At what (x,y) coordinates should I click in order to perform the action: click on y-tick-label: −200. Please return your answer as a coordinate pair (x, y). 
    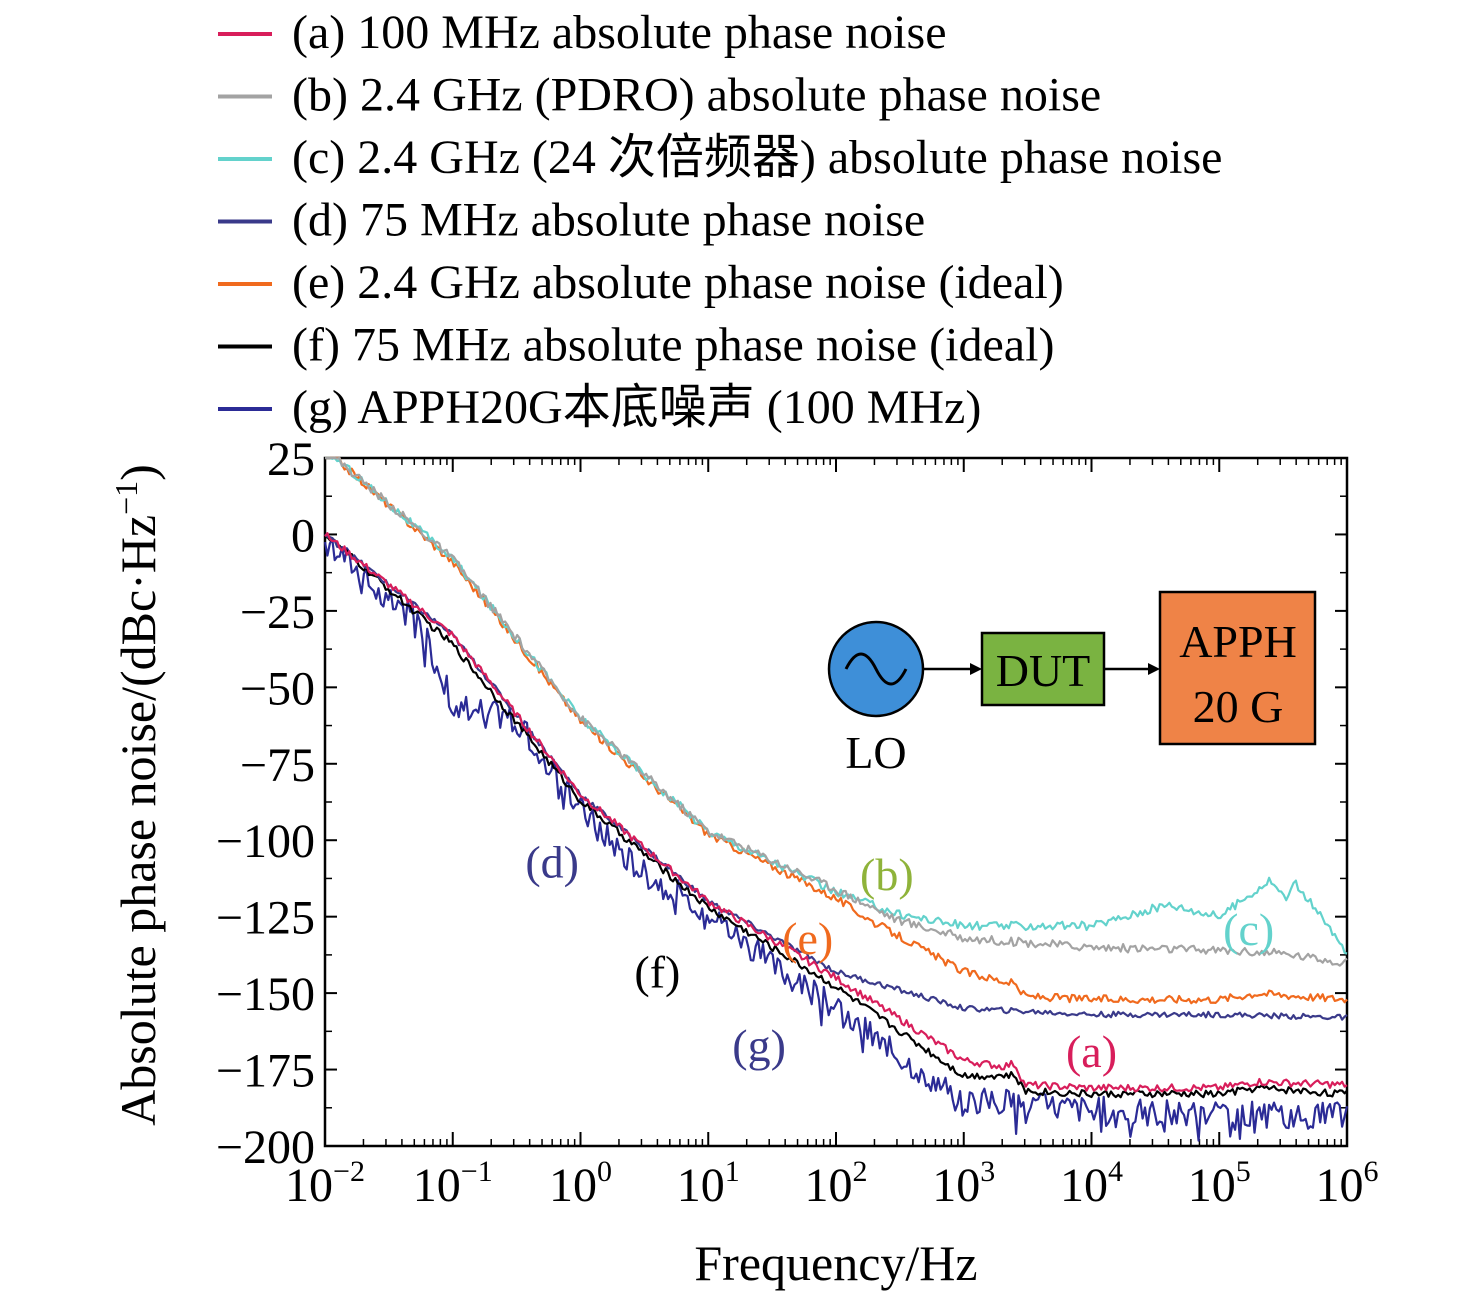
    Looking at the image, I should click on (265, 1147).